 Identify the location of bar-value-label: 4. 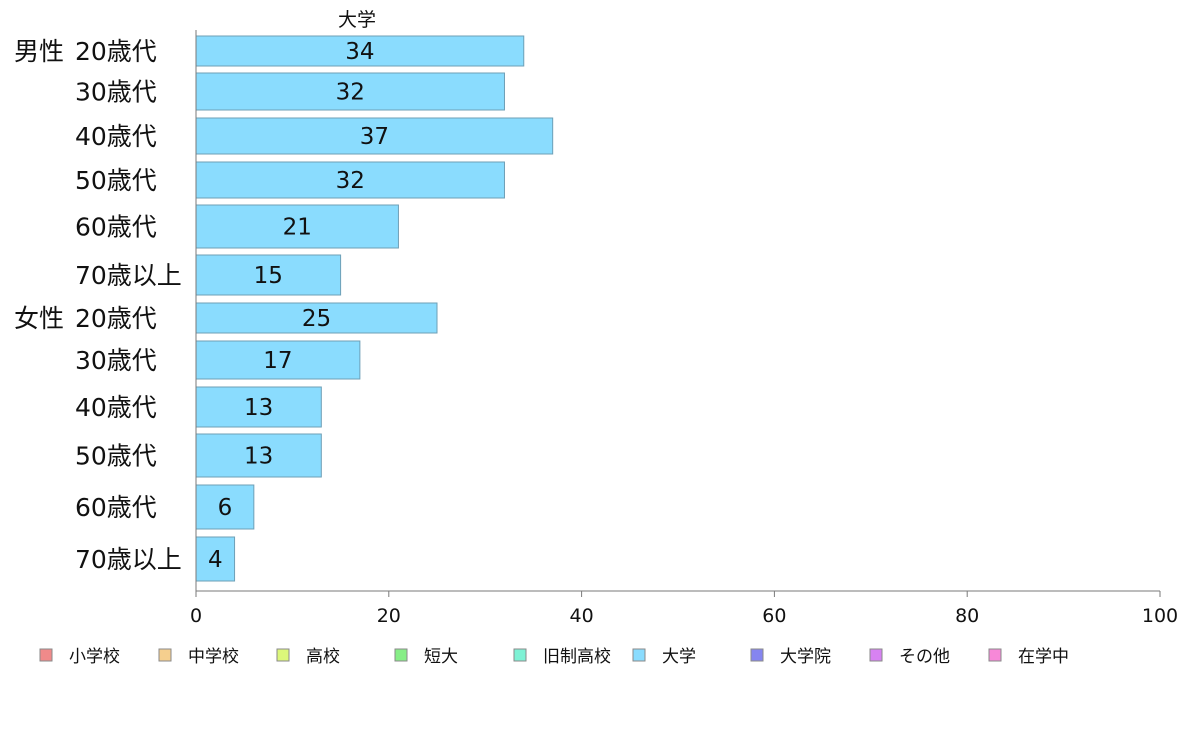
(215, 560).